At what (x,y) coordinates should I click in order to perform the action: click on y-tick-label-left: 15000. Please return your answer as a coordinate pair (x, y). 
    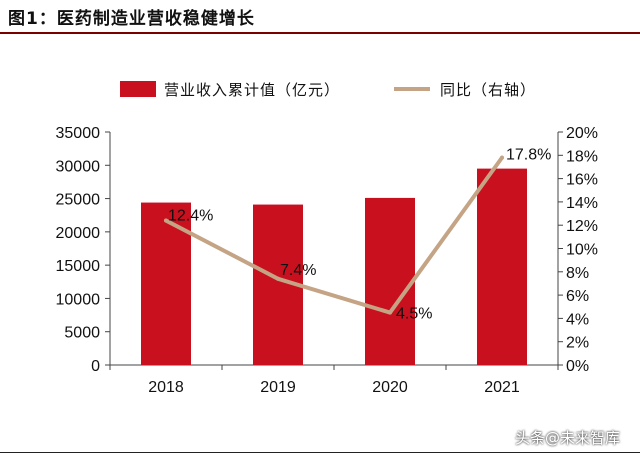
    Looking at the image, I should click on (78, 266).